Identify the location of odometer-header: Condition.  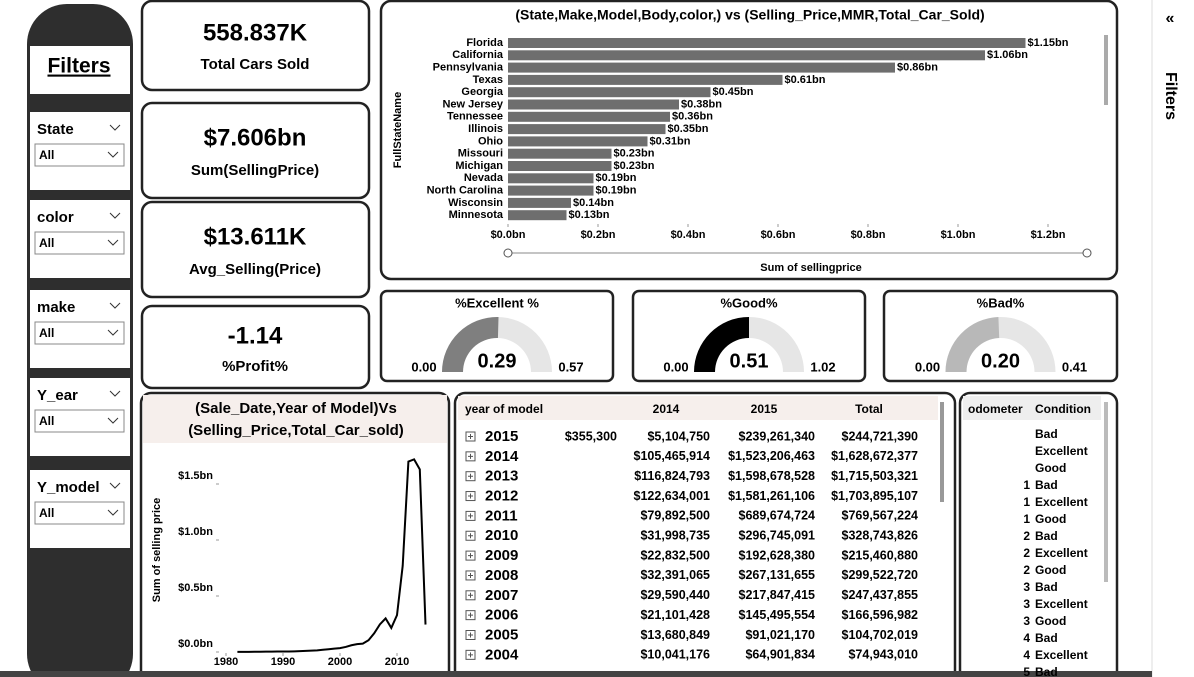
(1063, 409).